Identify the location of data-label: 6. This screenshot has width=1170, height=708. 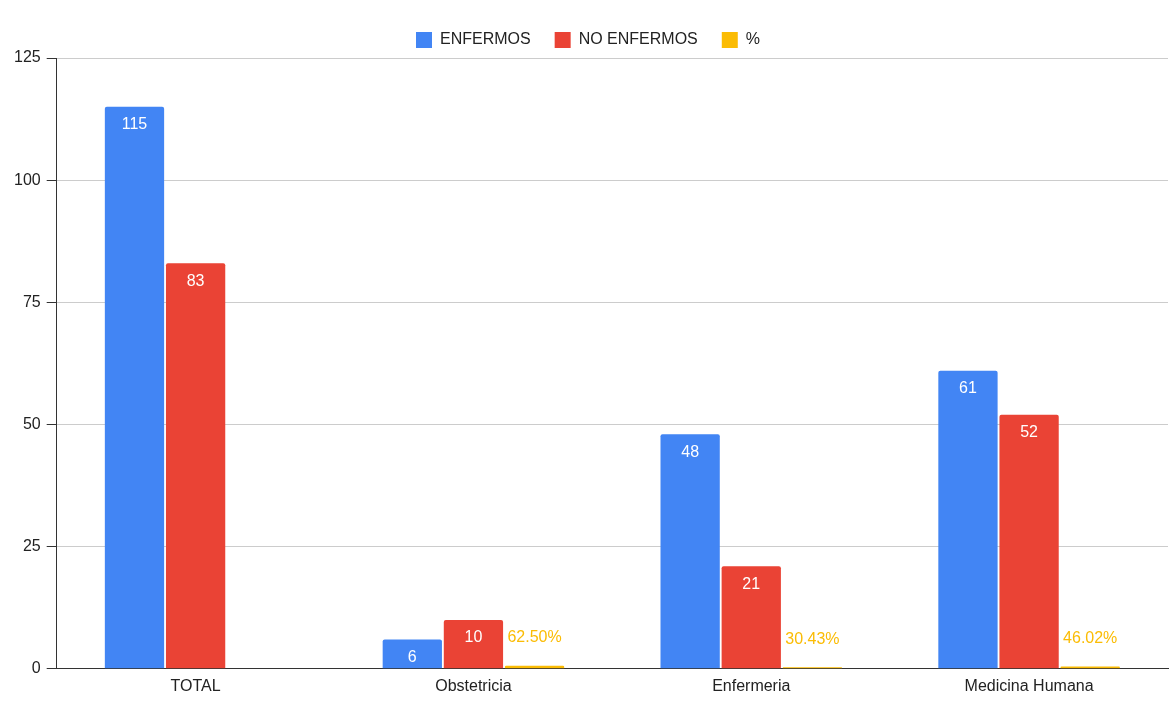
(412, 656).